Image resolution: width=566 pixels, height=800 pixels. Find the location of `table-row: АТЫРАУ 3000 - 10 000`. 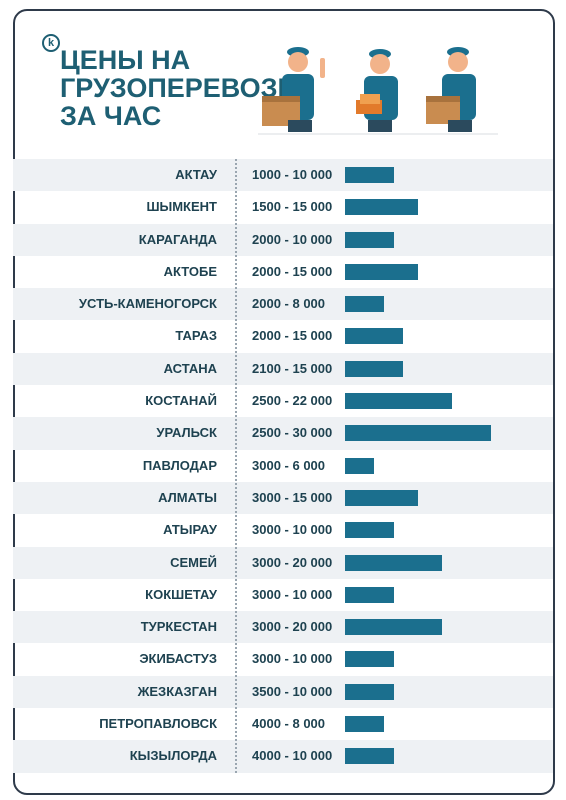

table-row: АТЫРАУ 3000 - 10 000 is located at coordinates (283, 530).